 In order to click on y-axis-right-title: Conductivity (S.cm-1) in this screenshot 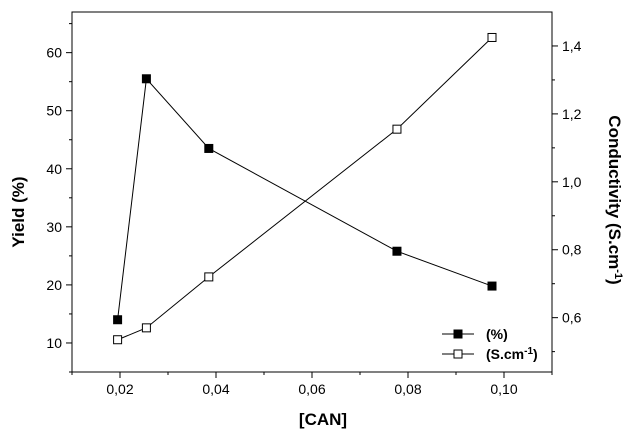, I will do `click(614, 199)`.